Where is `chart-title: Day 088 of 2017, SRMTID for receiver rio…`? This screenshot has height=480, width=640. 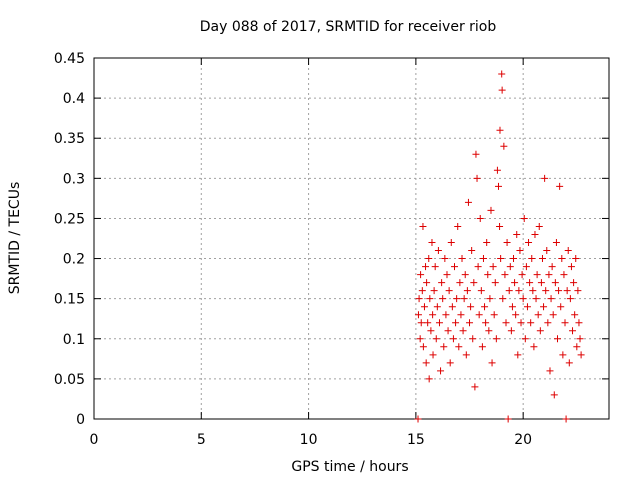
chart-title: Day 088 of 2017, SRMTID for receiver rio… is located at coordinates (348, 27).